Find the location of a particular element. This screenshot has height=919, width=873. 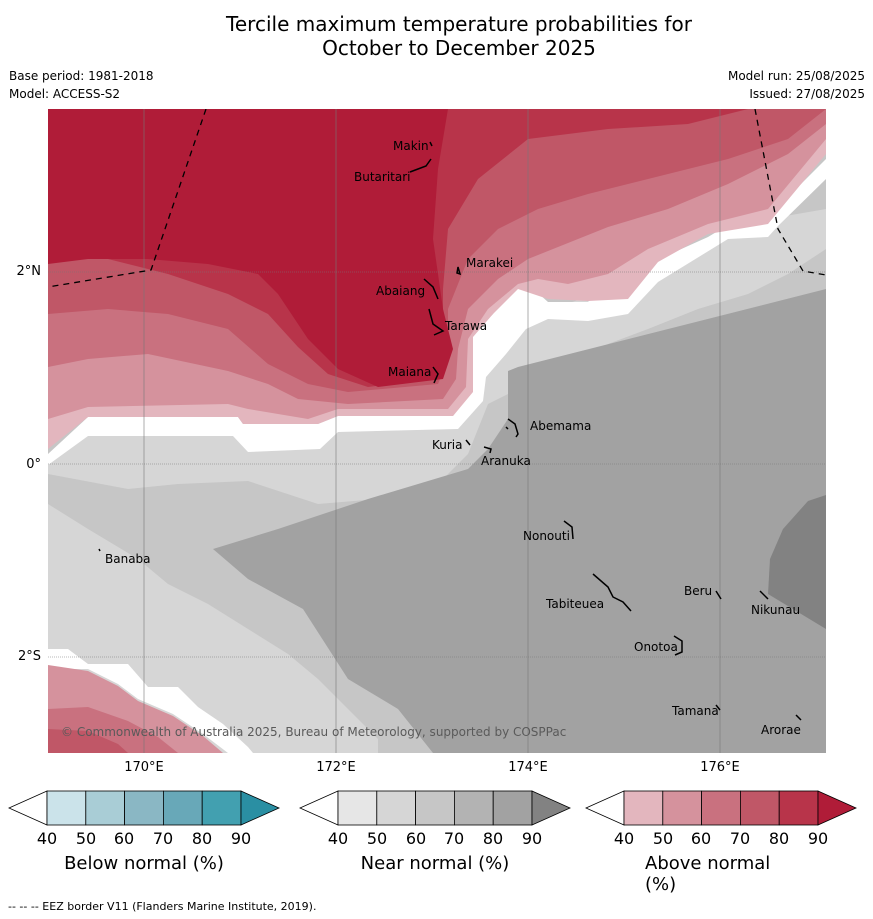

lon-label-174e: 174°E is located at coordinates (528, 767).